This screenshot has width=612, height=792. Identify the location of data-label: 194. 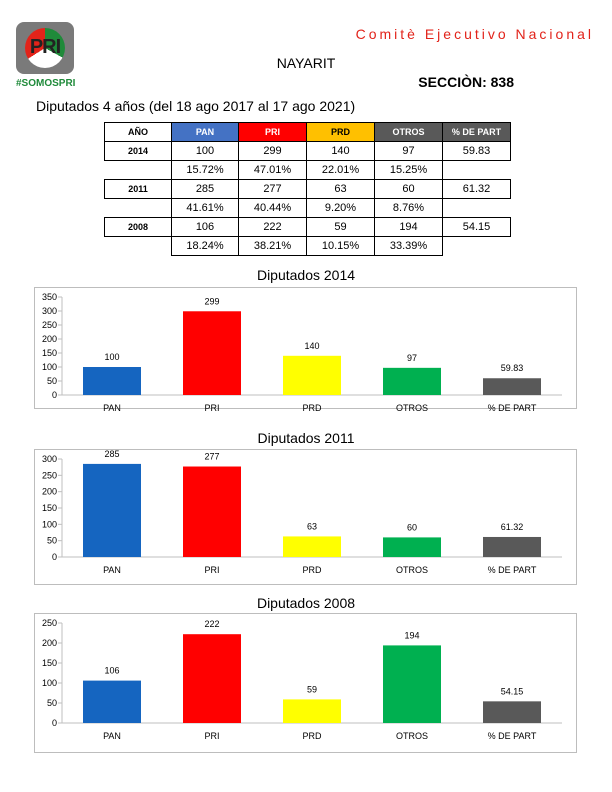
(411, 635).